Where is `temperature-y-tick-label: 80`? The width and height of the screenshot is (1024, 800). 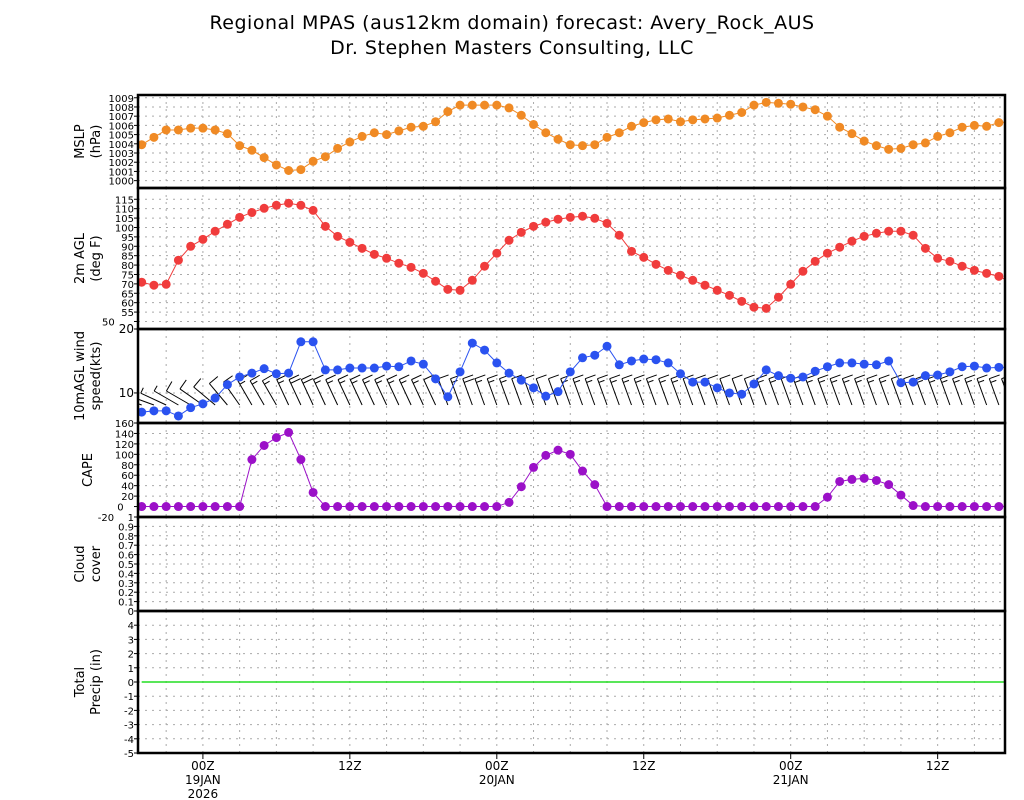
temperature-y-tick-label: 80 is located at coordinates (127, 266).